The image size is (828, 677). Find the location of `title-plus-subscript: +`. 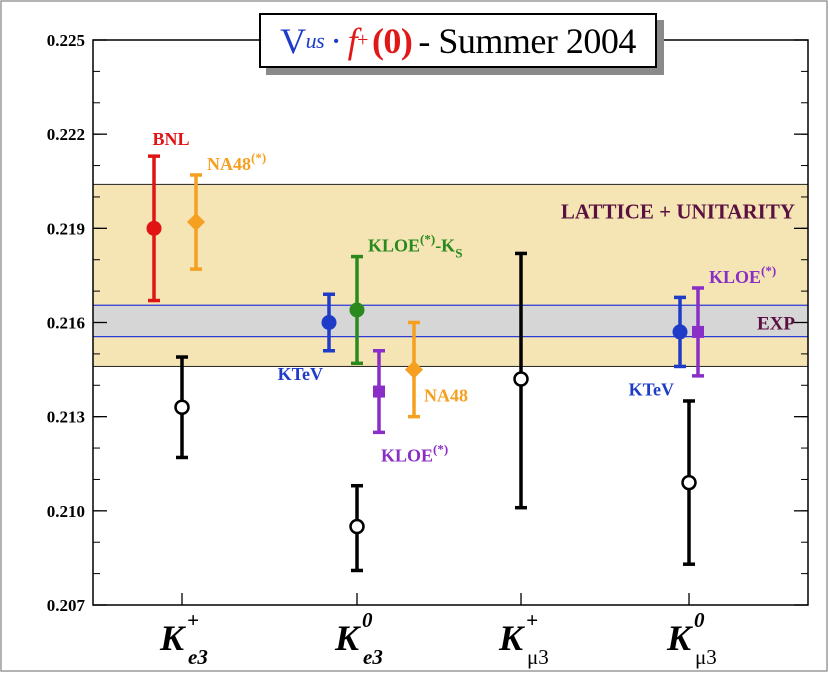

title-plus-subscript: + is located at coordinates (362, 40).